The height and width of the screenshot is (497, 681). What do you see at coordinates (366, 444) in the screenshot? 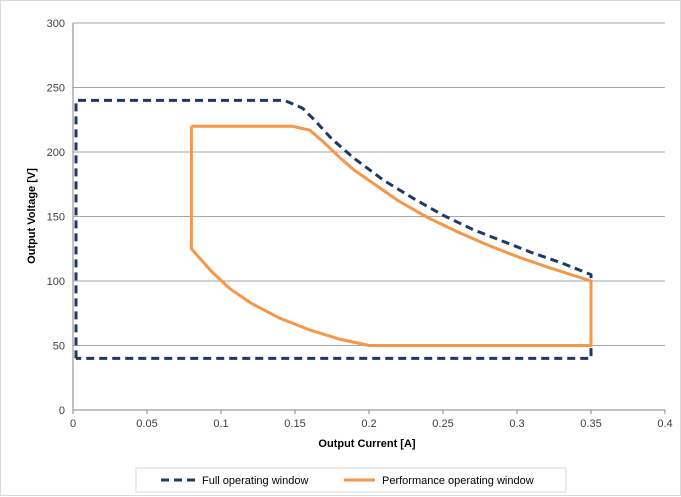
I see `x-axis-title: Output Current [A]` at bounding box center [366, 444].